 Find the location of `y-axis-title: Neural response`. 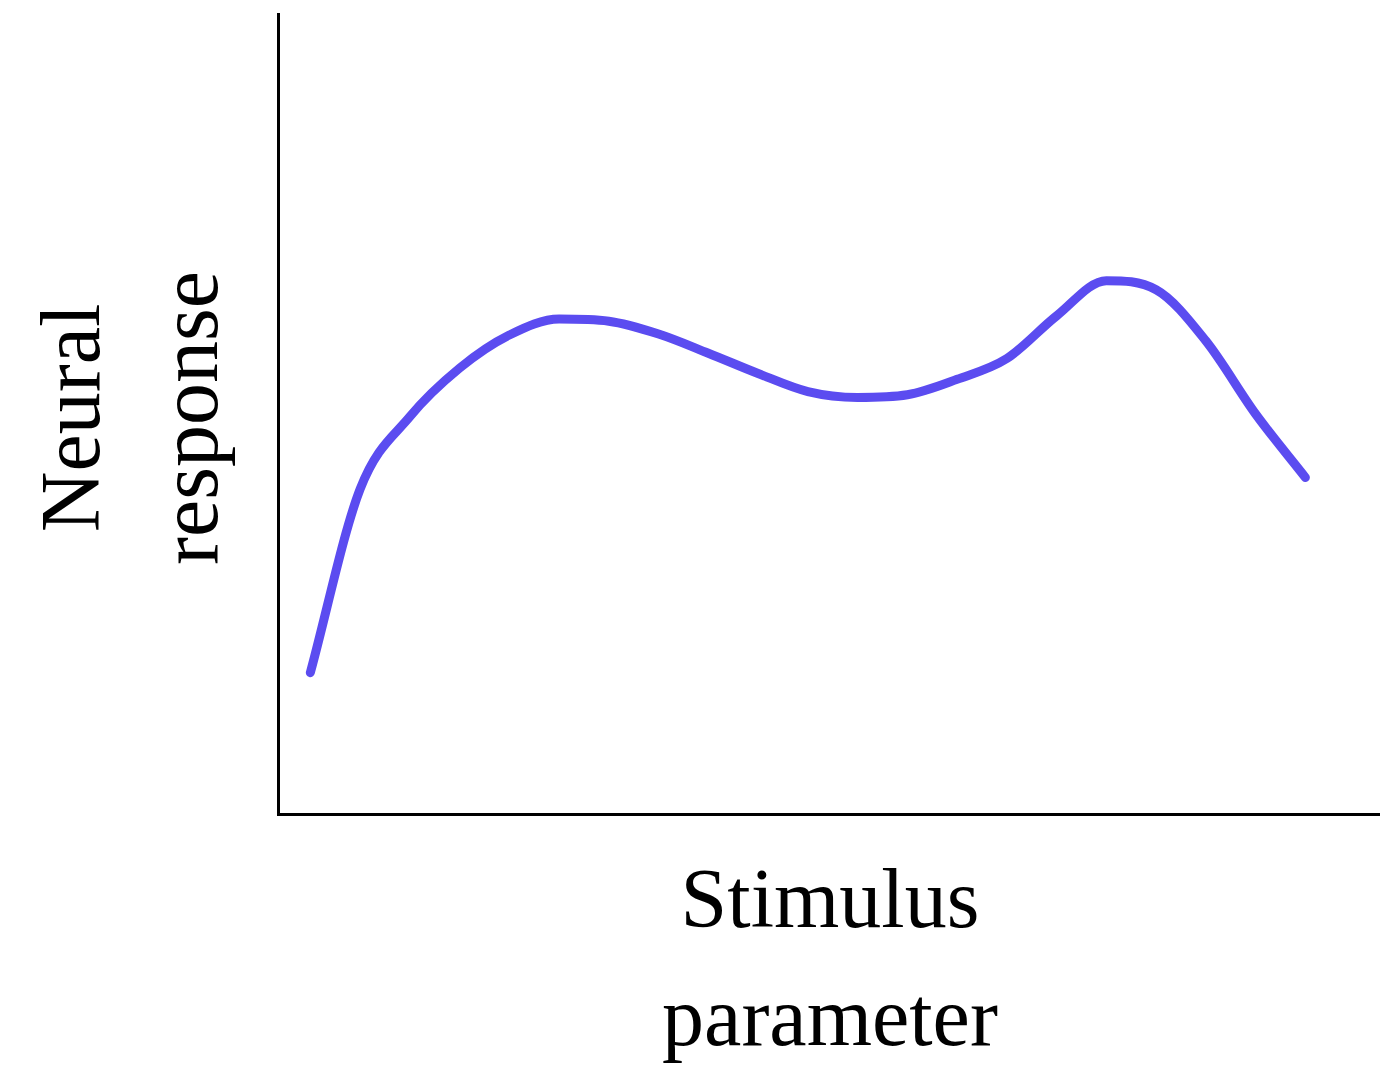

y-axis-title: Neural response is located at coordinates (129, 418).